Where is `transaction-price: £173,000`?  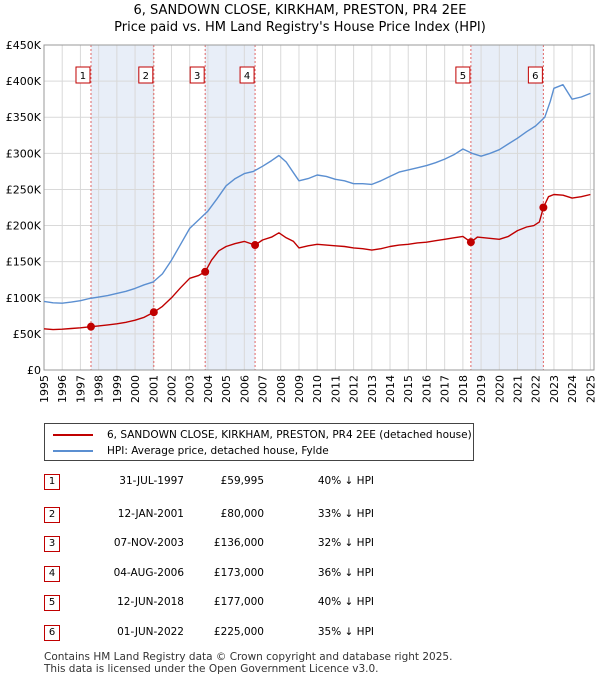 transaction-price: £173,000 is located at coordinates (238, 573).